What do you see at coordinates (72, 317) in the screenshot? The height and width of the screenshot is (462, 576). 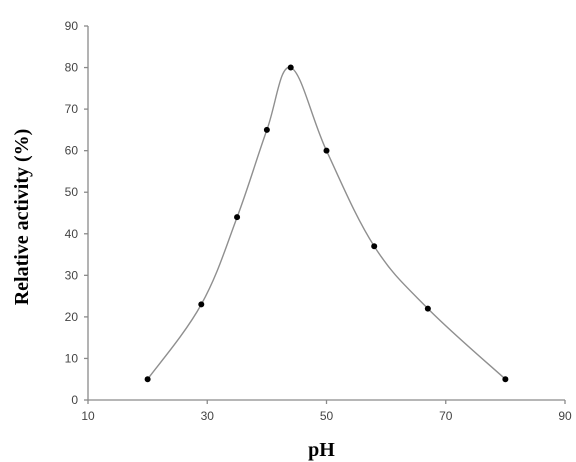 I see `y-tick-label: 20` at bounding box center [72, 317].